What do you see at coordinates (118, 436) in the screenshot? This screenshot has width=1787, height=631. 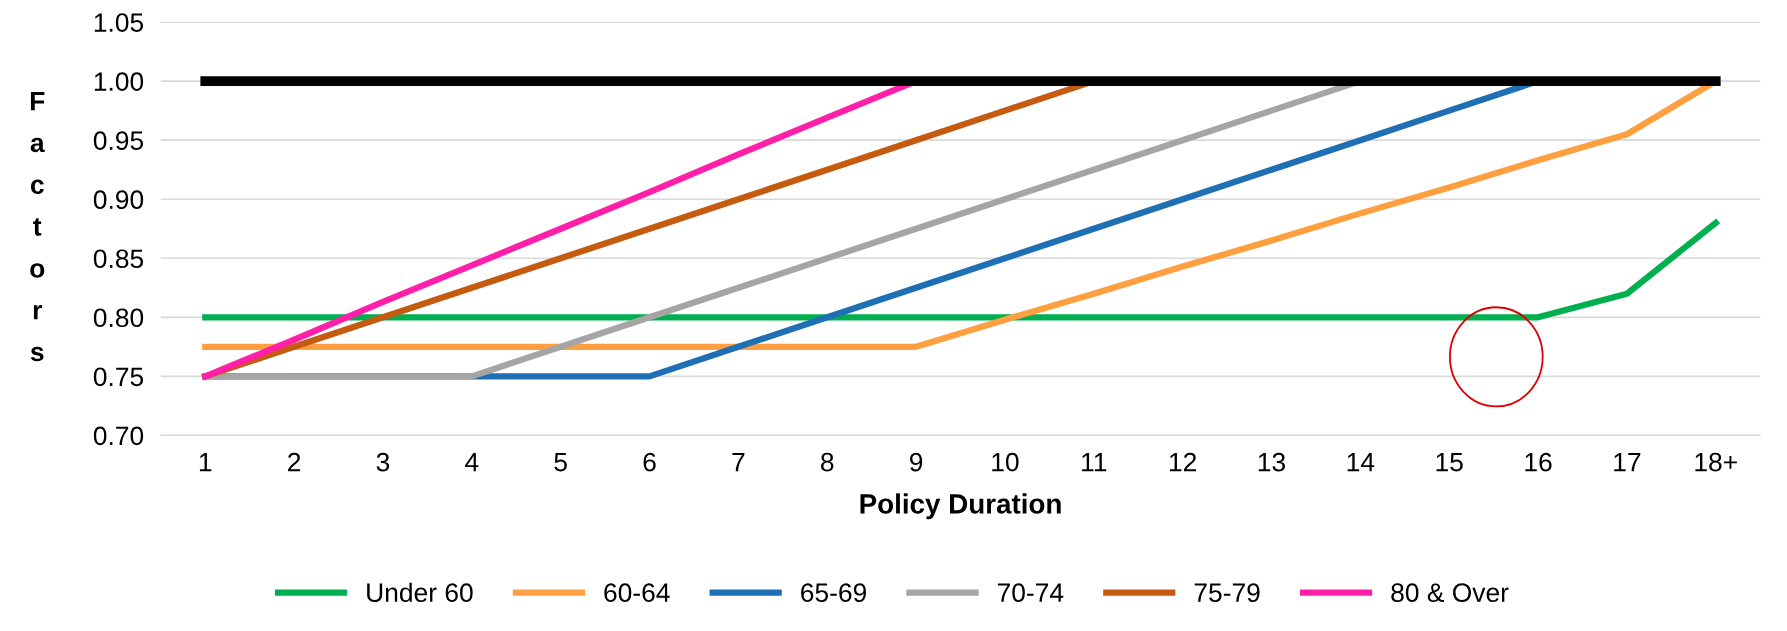 I see `y-tick-label: 0.70` at bounding box center [118, 436].